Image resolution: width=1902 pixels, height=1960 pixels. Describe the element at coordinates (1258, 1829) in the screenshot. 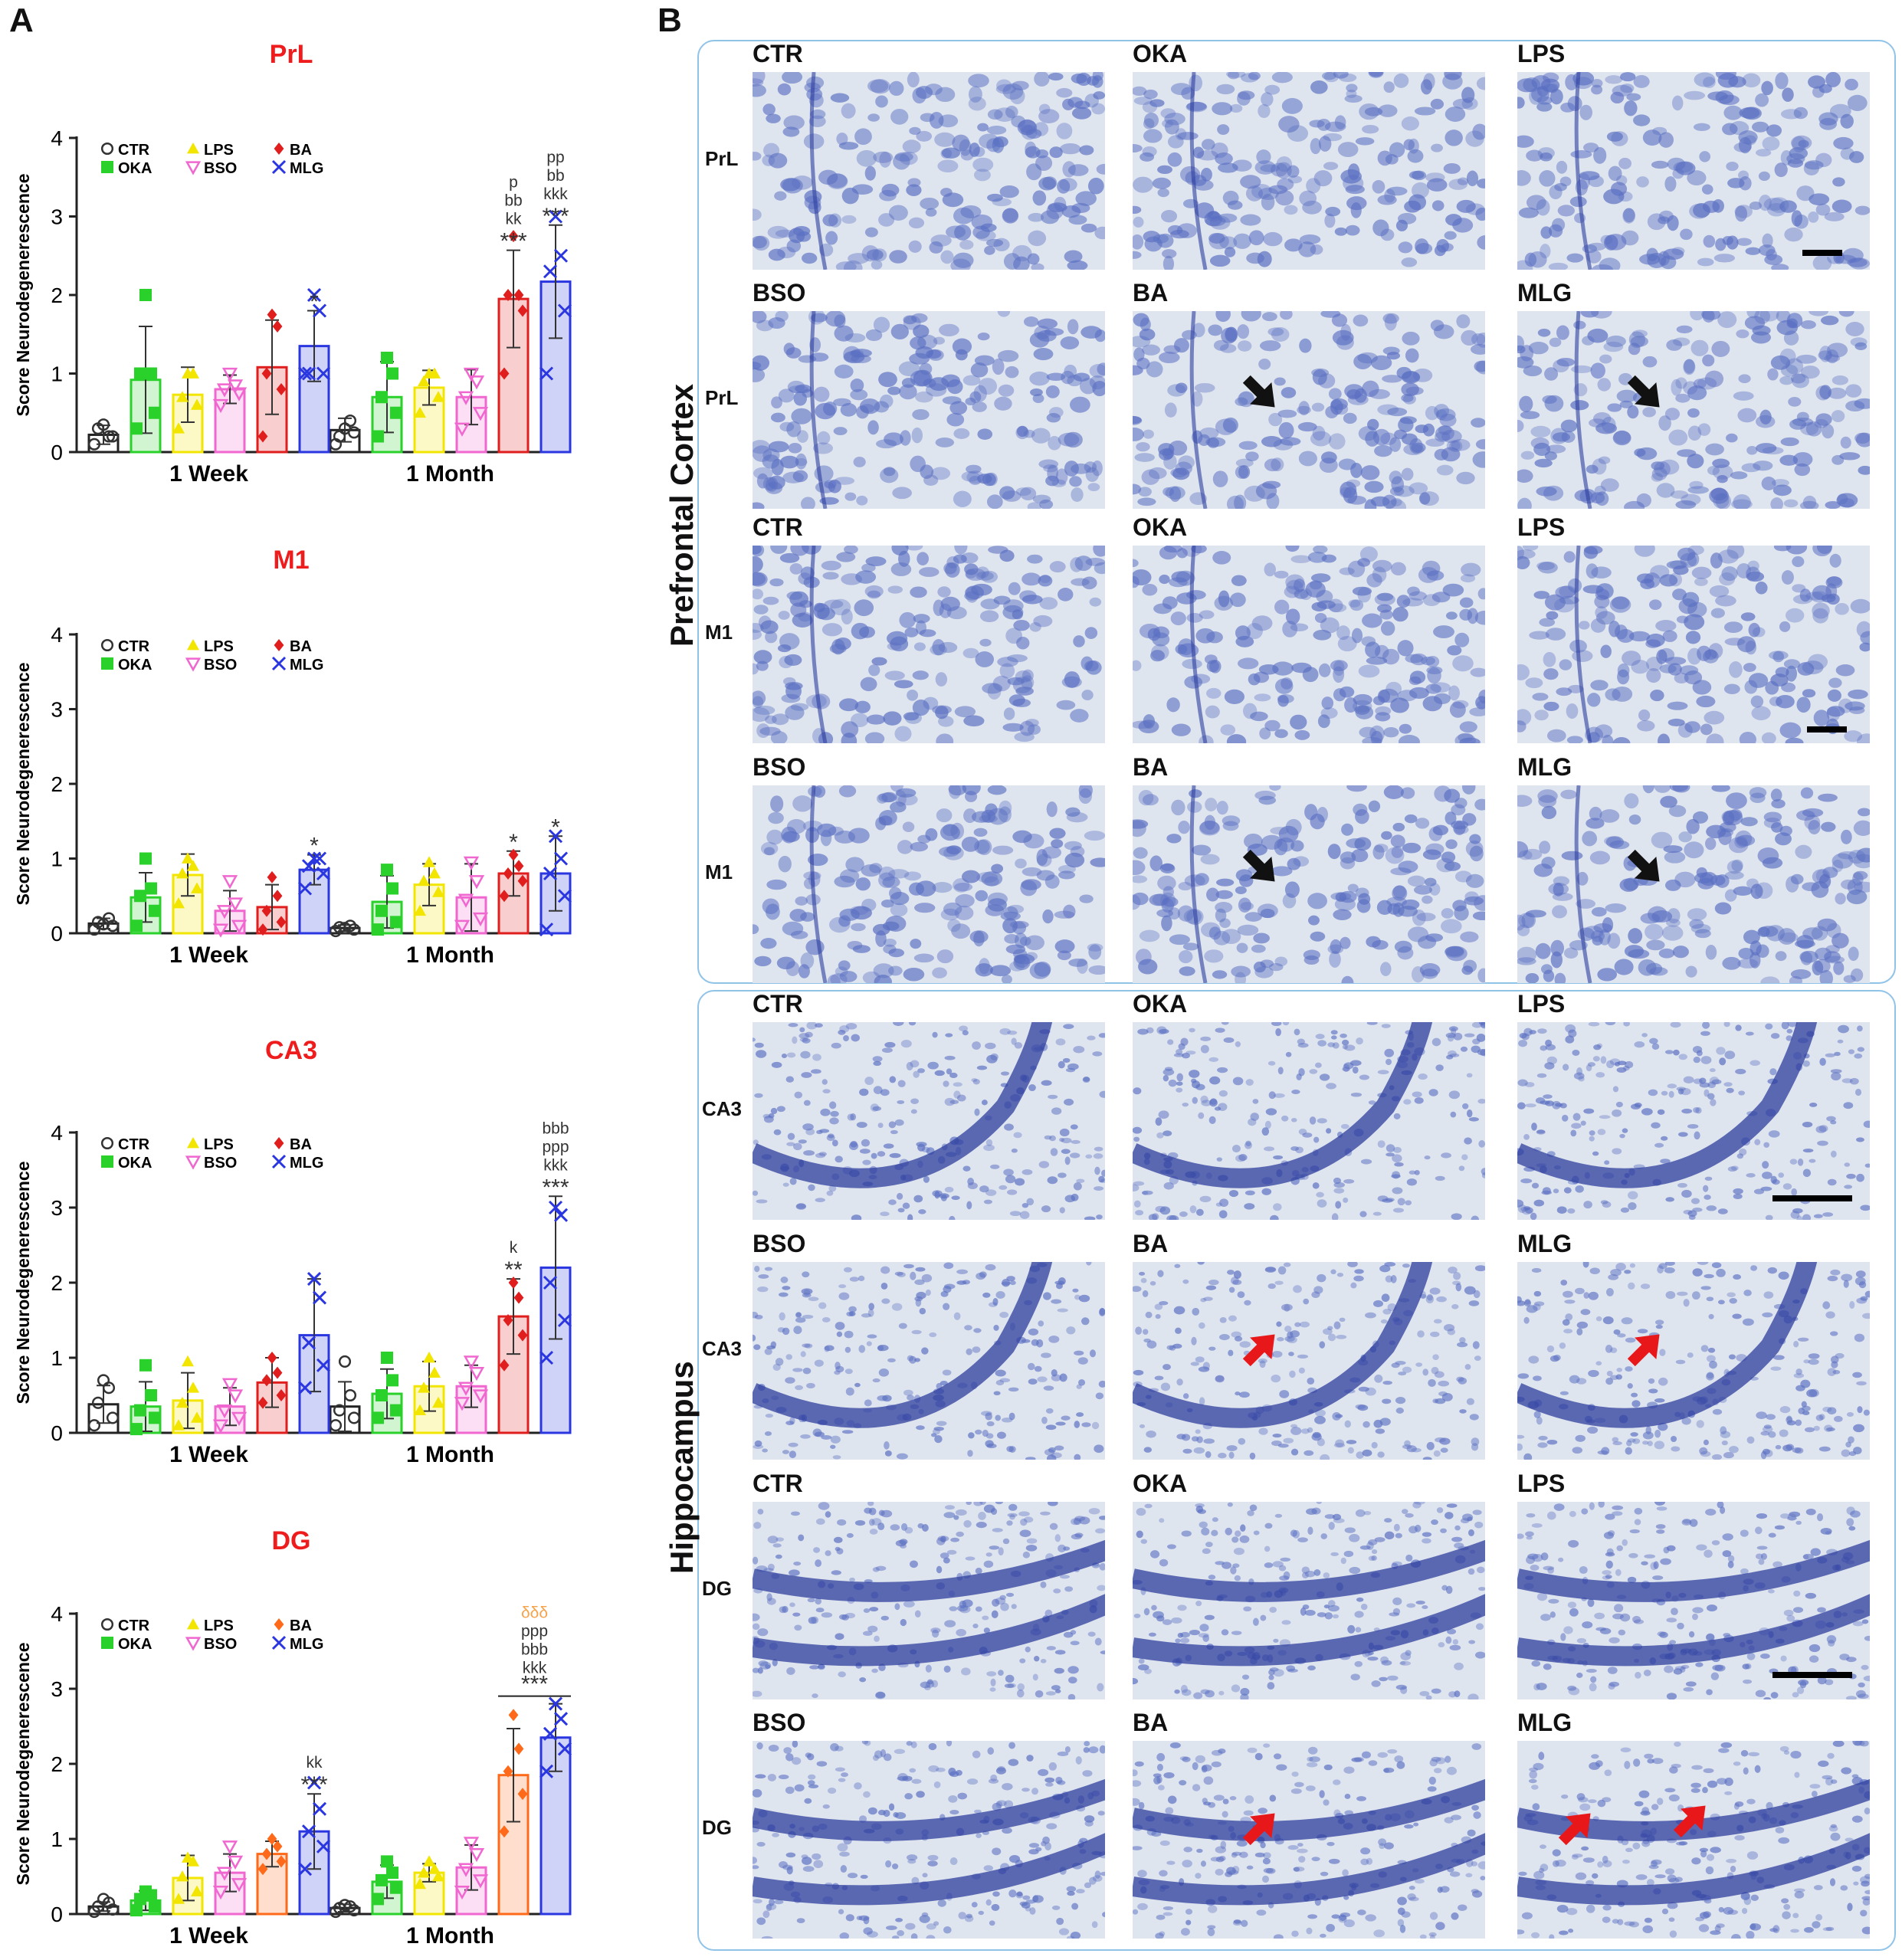

I see `lesion-arrow` at that location.